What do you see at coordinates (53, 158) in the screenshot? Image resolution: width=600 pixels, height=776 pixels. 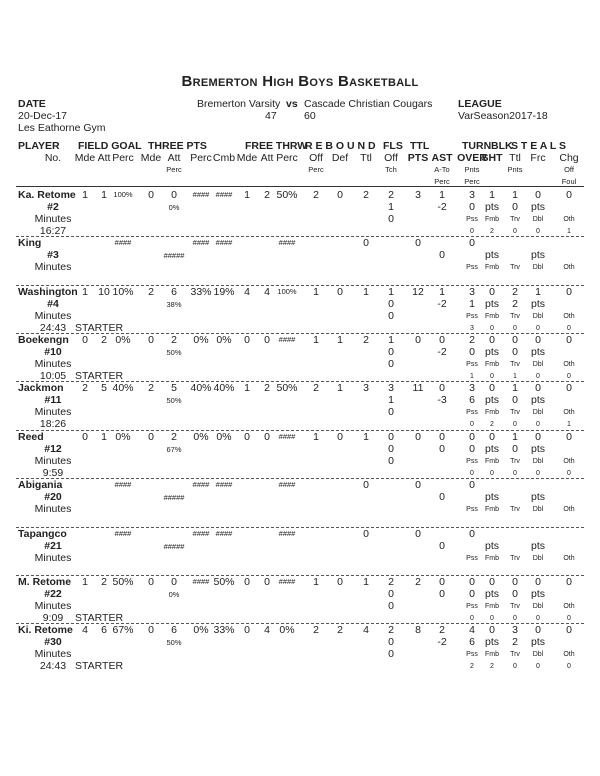 I see `header-no: No.` at bounding box center [53, 158].